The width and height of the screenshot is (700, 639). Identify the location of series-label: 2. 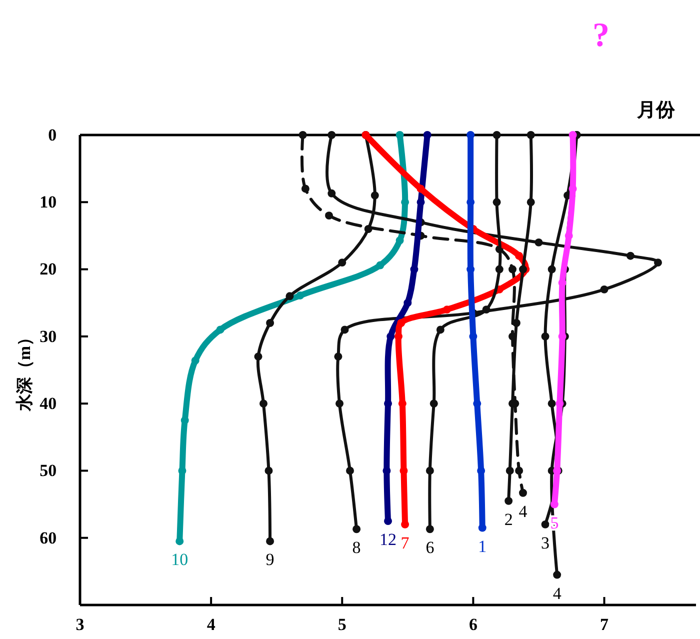
(508, 519).